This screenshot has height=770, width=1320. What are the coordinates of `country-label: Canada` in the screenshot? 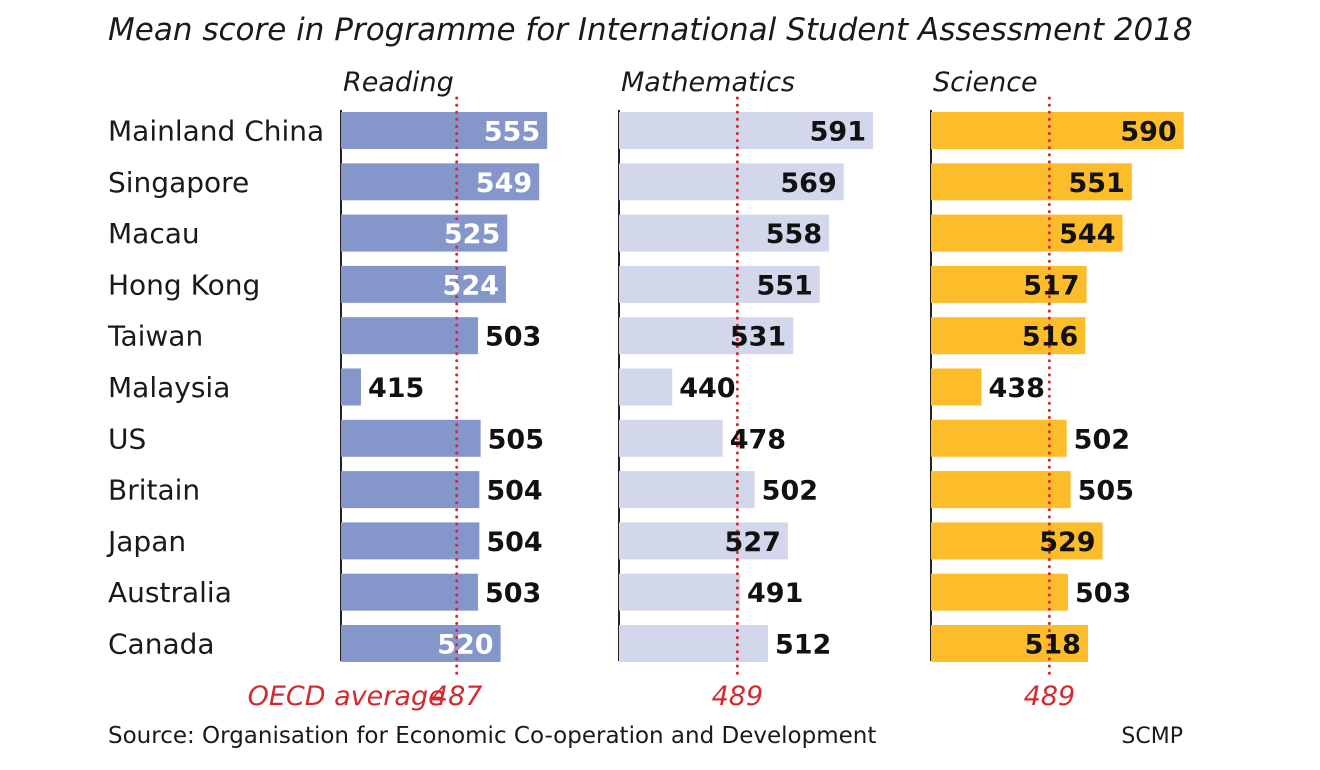 It's located at (161, 644).